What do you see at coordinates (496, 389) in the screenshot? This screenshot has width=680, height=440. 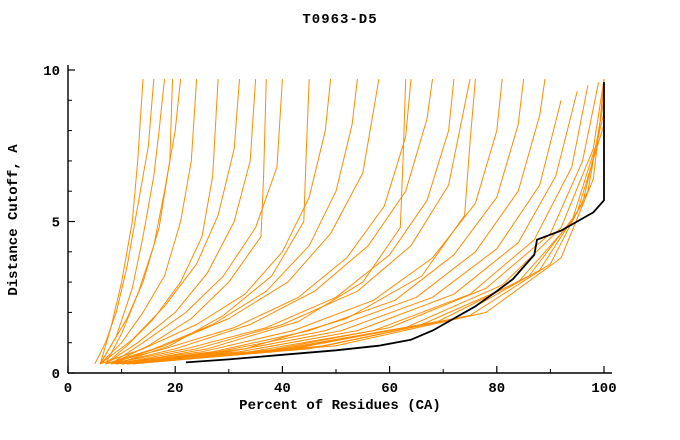 I see `x-tick-label: 80` at bounding box center [496, 389].